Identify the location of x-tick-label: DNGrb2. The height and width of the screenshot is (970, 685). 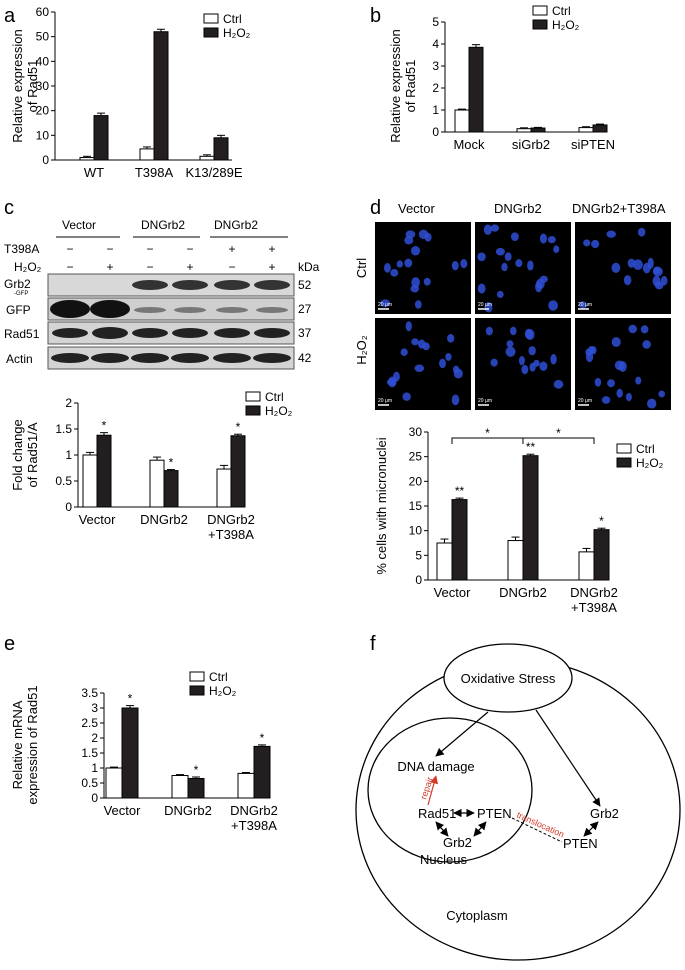
(594, 592).